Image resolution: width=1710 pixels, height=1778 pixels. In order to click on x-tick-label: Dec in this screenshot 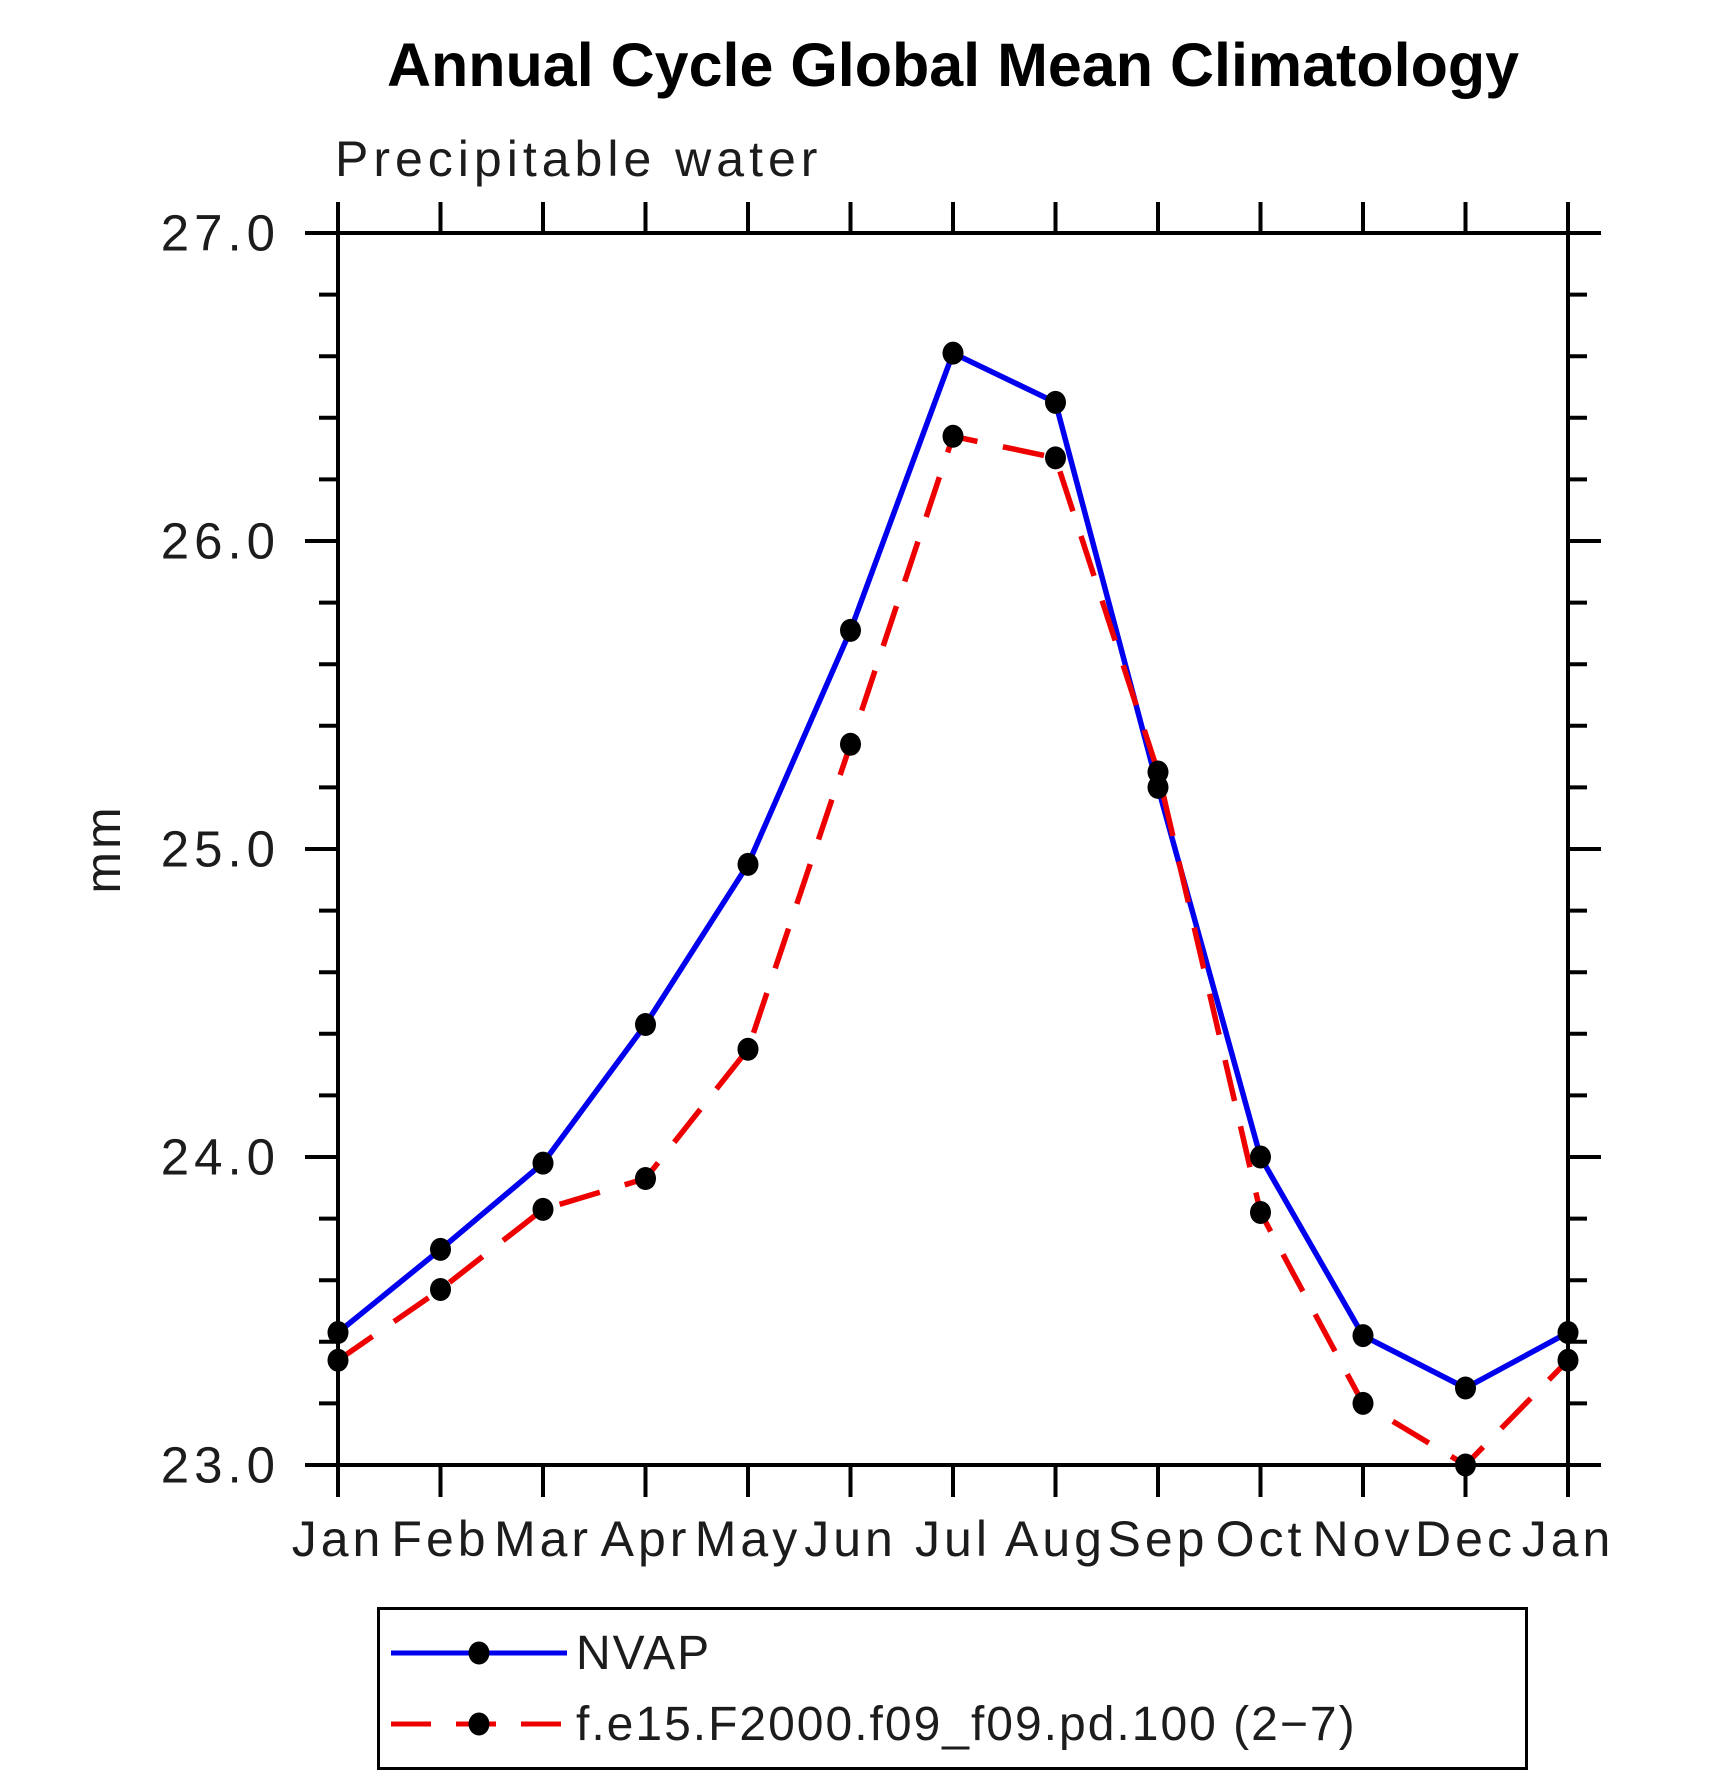, I will do `click(1465, 1539)`.